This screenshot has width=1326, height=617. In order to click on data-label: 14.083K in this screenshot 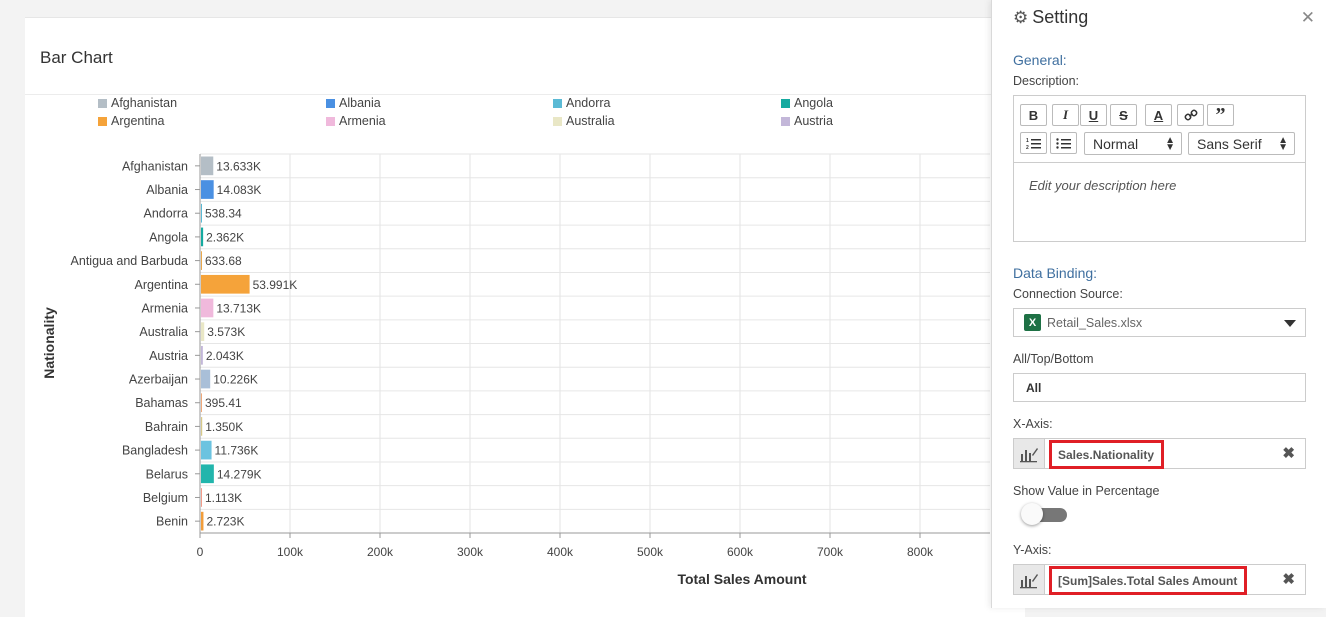, I will do `click(239, 190)`.